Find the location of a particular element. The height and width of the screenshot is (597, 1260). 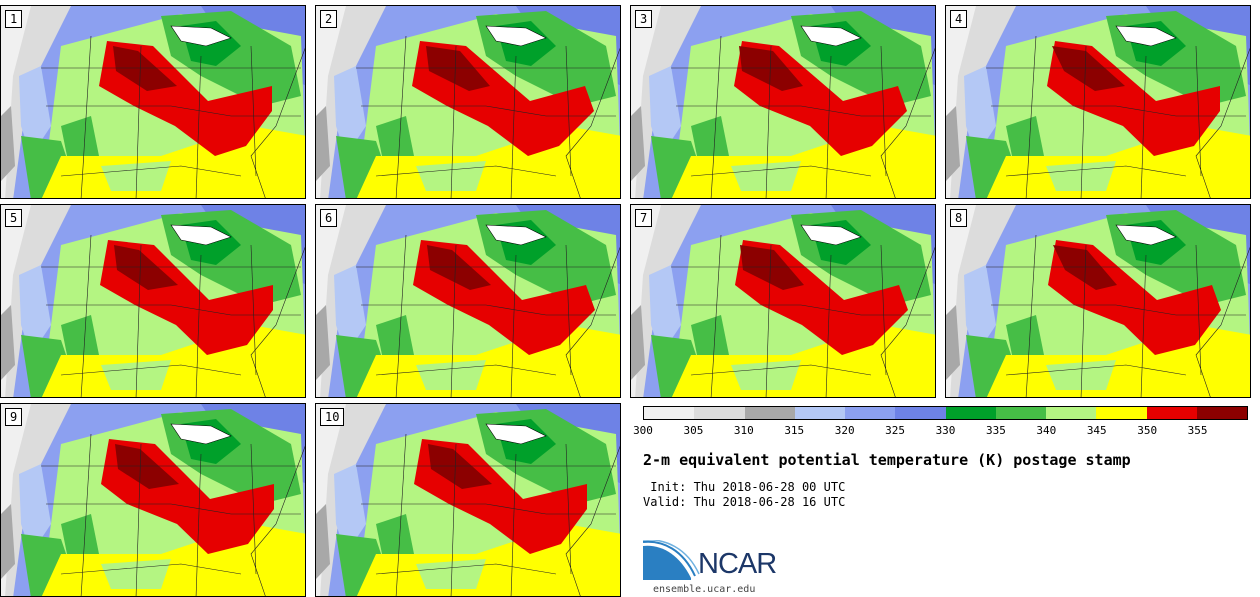

member-label: 5 is located at coordinates (14, 218).